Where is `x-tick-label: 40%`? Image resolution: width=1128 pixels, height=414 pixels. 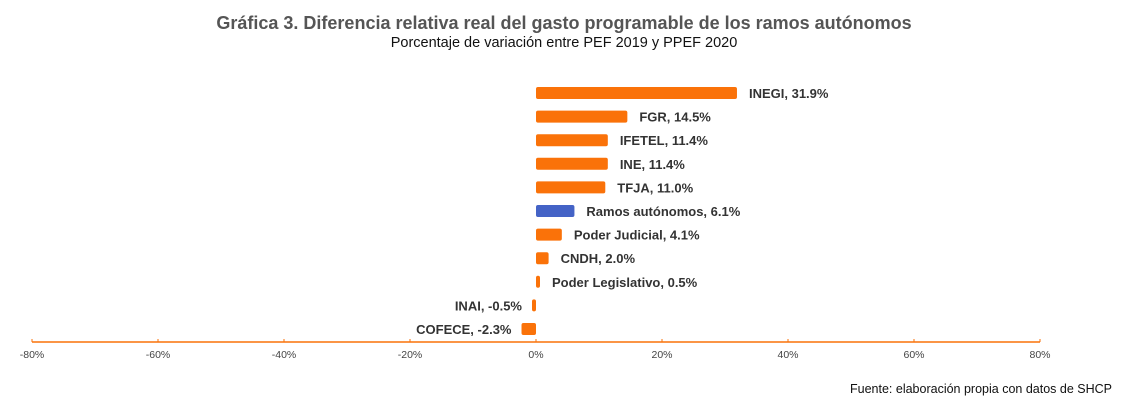
x-tick-label: 40% is located at coordinates (787, 355).